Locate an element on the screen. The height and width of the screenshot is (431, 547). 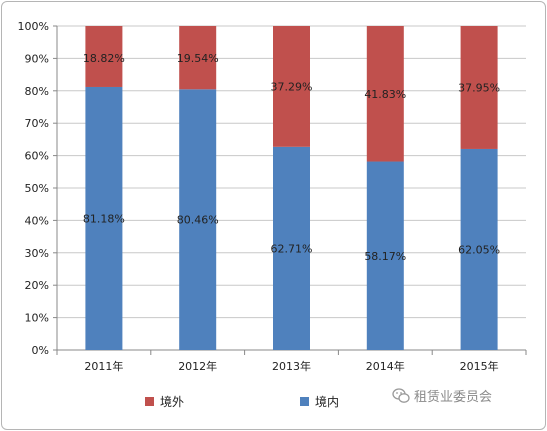
y-tick-label: 70% is located at coordinates (37, 123).